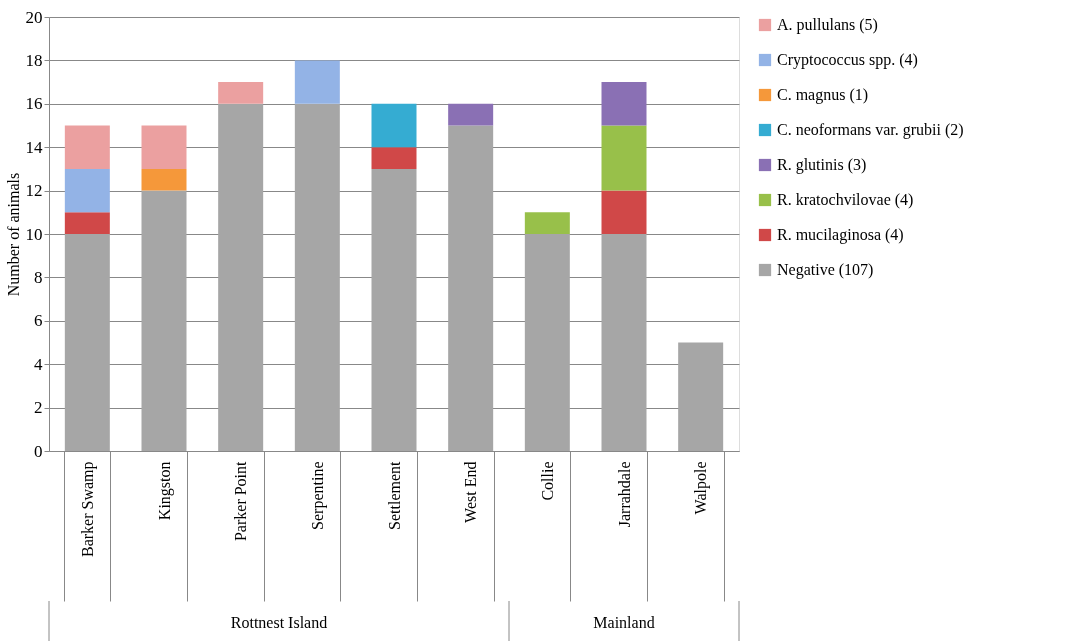  I want to click on legend-label: R. mucilaginosa (4), so click(840, 235).